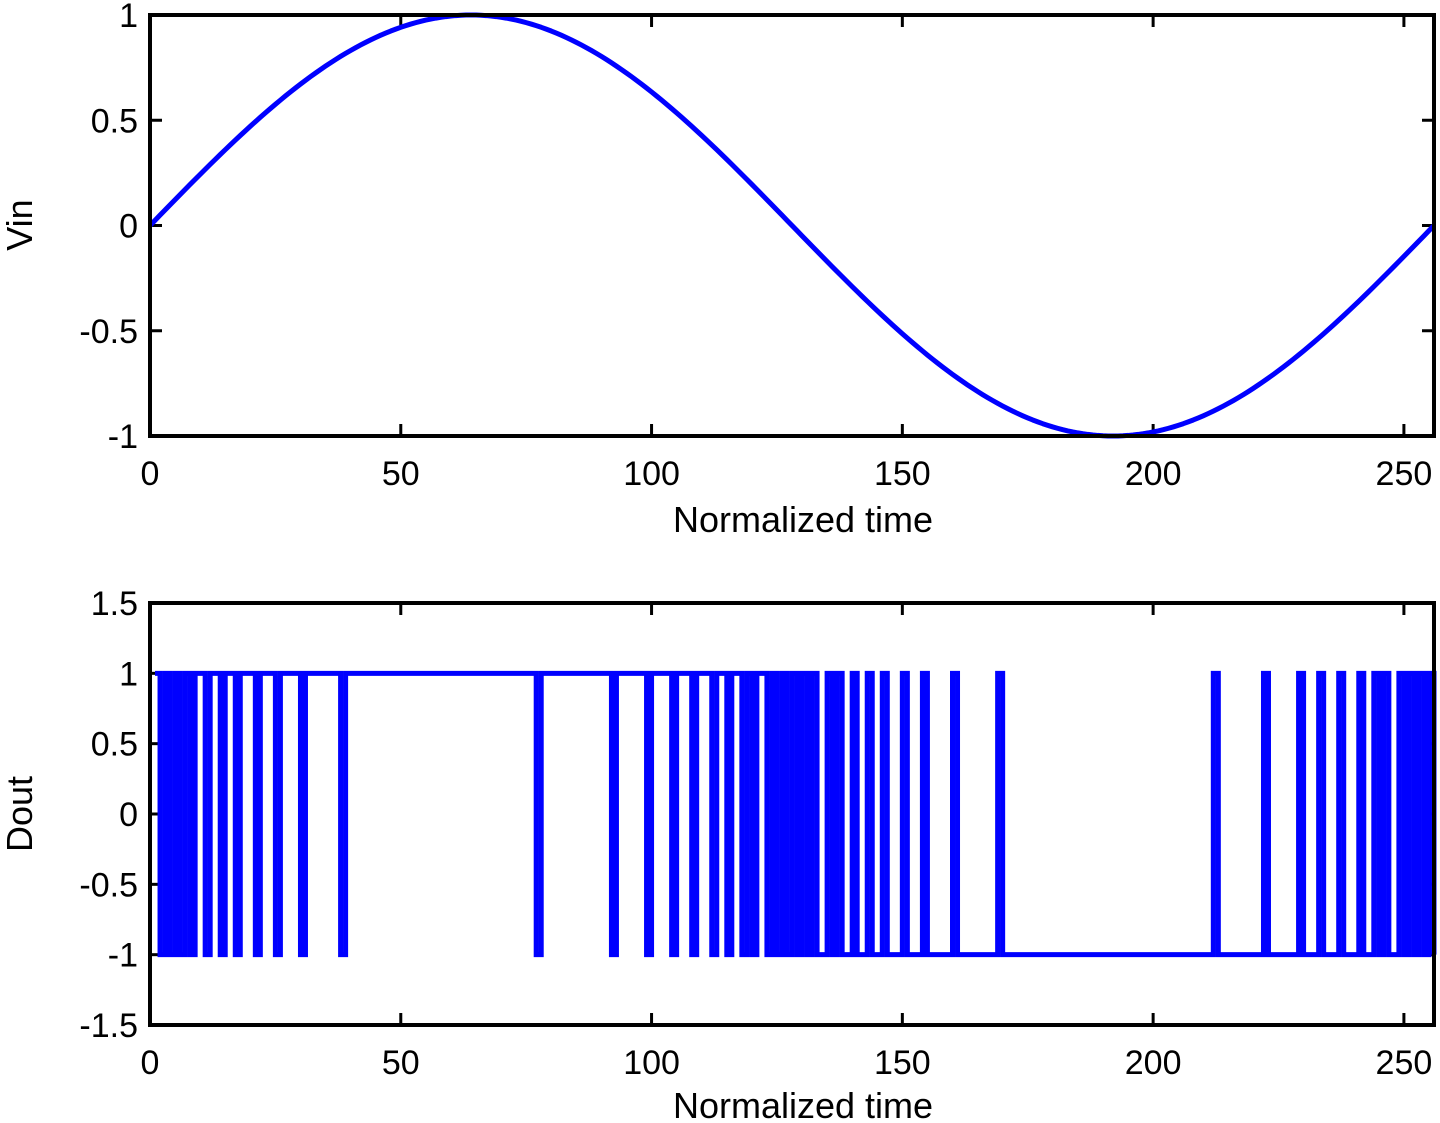 The image size is (1440, 1123). I want to click on dout-y-tick-label: -0.5, so click(108, 885).